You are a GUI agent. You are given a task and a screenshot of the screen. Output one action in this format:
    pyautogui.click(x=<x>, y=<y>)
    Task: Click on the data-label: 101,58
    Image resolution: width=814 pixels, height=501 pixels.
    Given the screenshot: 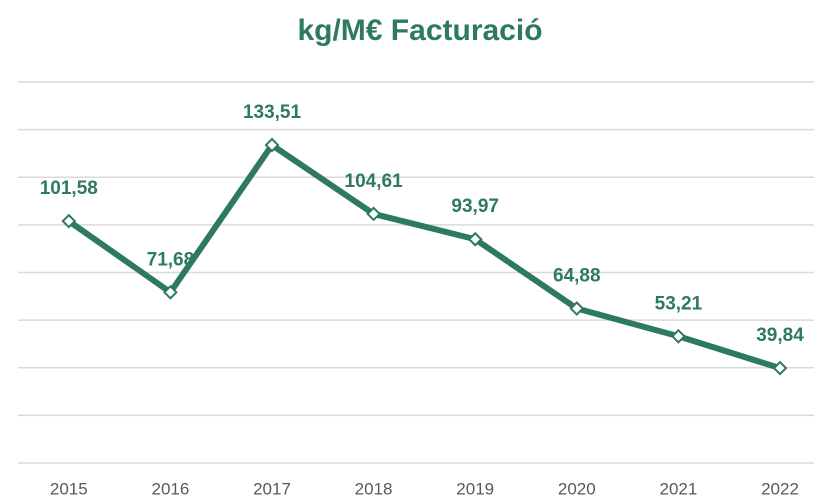 What is the action you would take?
    pyautogui.click(x=69, y=188)
    